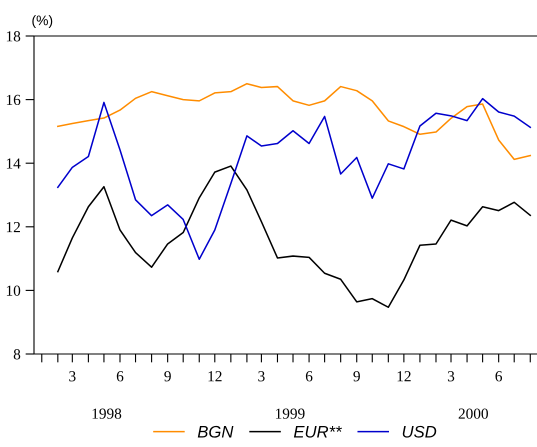 The image size is (537, 447). Describe the element at coordinates (419, 432) in the screenshot. I see `legend-label: USD` at that location.